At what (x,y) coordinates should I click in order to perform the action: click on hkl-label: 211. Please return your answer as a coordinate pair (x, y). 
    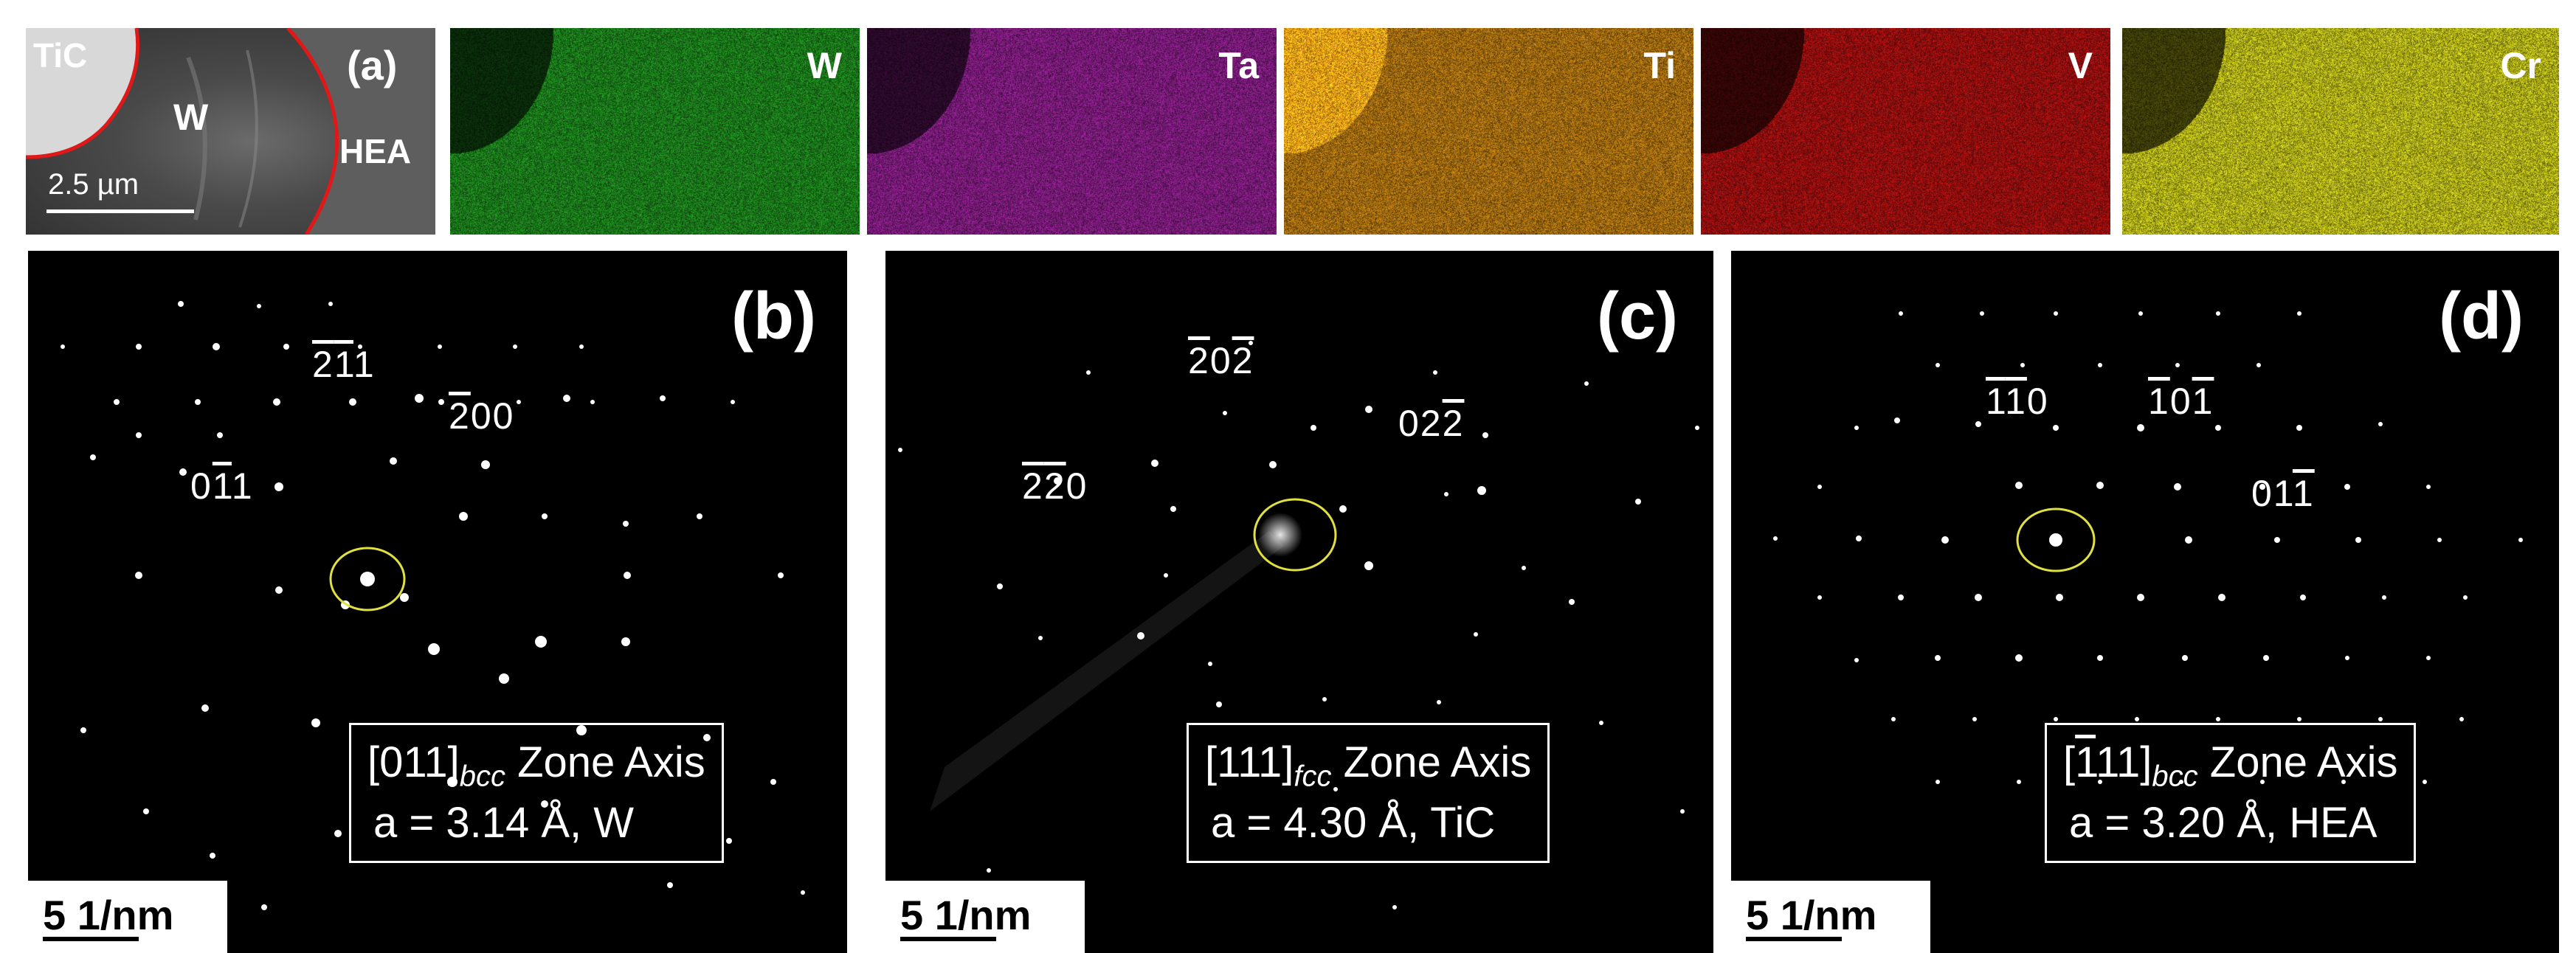
    Looking at the image, I should click on (344, 364).